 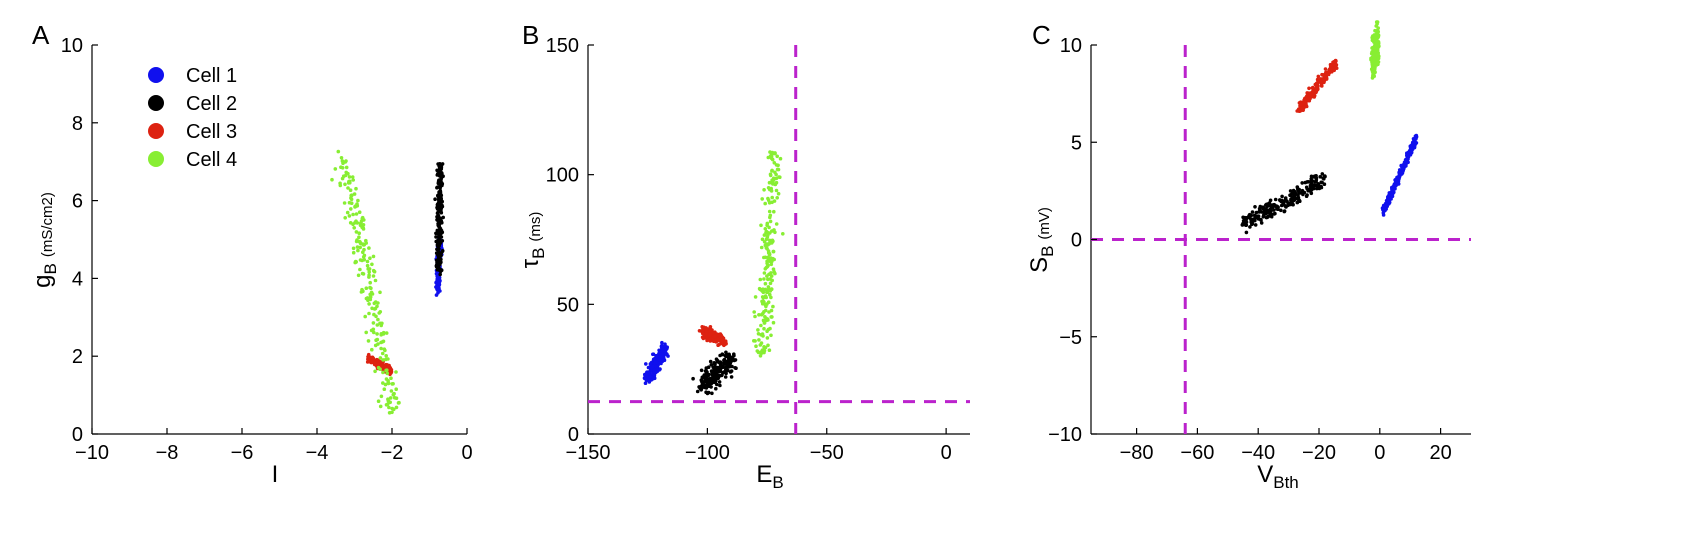 I want to click on series-cell-1-cloud, so click(x=656, y=363).